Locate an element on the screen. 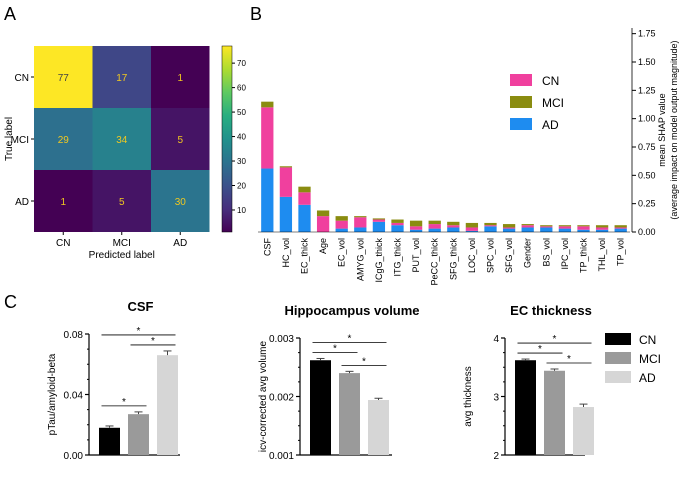  hippocampus-ytick-label: 0.002 is located at coordinates (281, 398).